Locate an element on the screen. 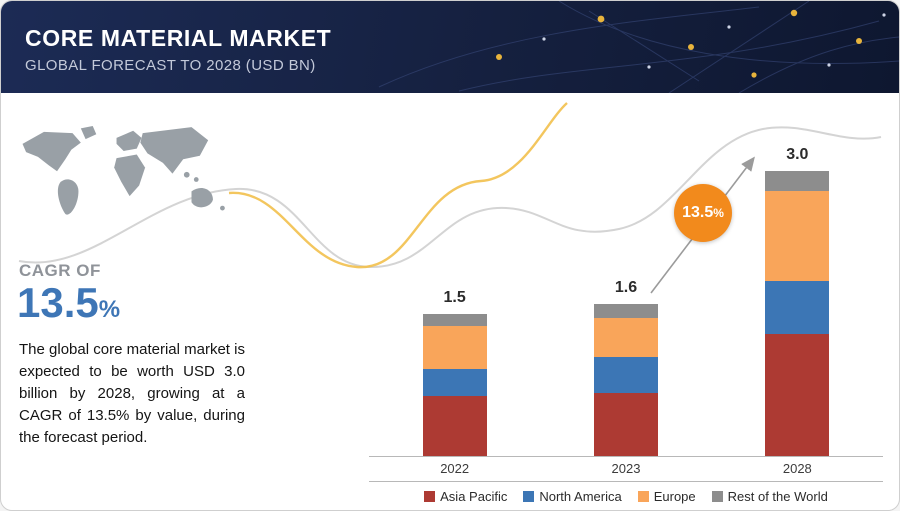 The width and height of the screenshot is (900, 511). legend-label: Europe is located at coordinates (674, 496).